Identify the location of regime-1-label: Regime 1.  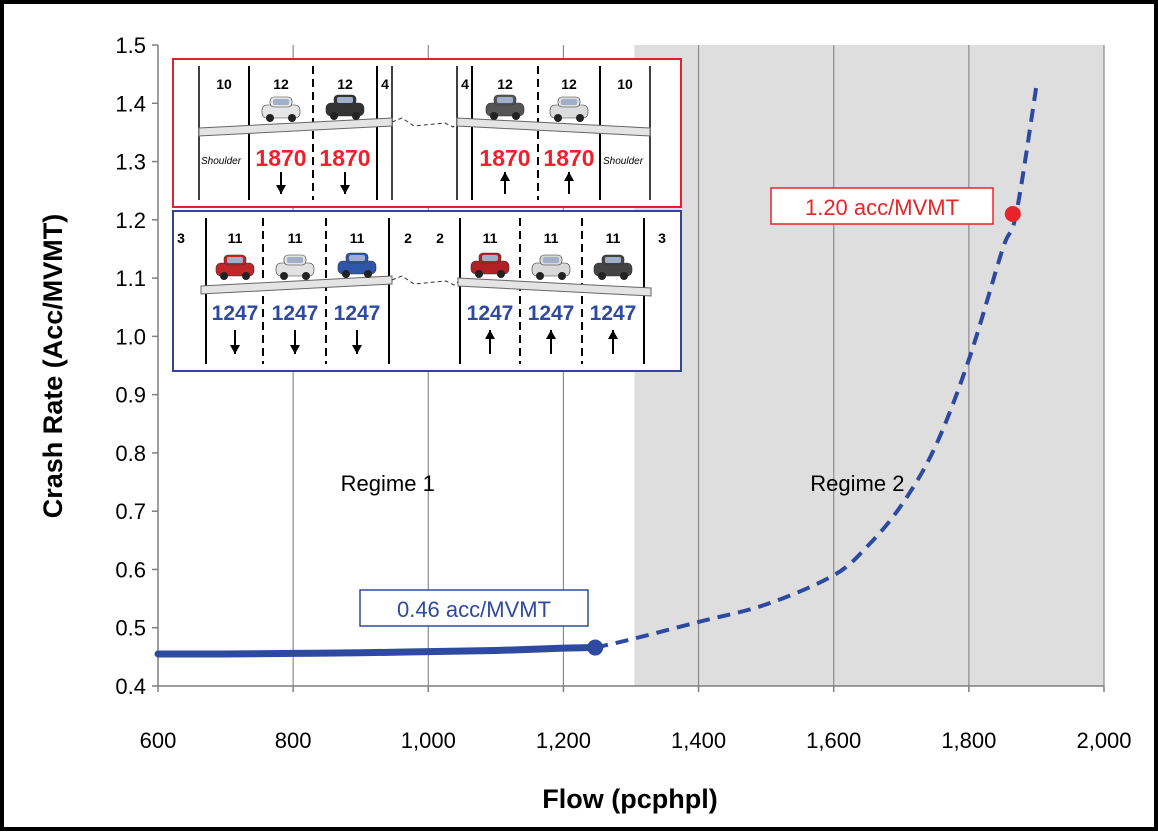
(388, 483).